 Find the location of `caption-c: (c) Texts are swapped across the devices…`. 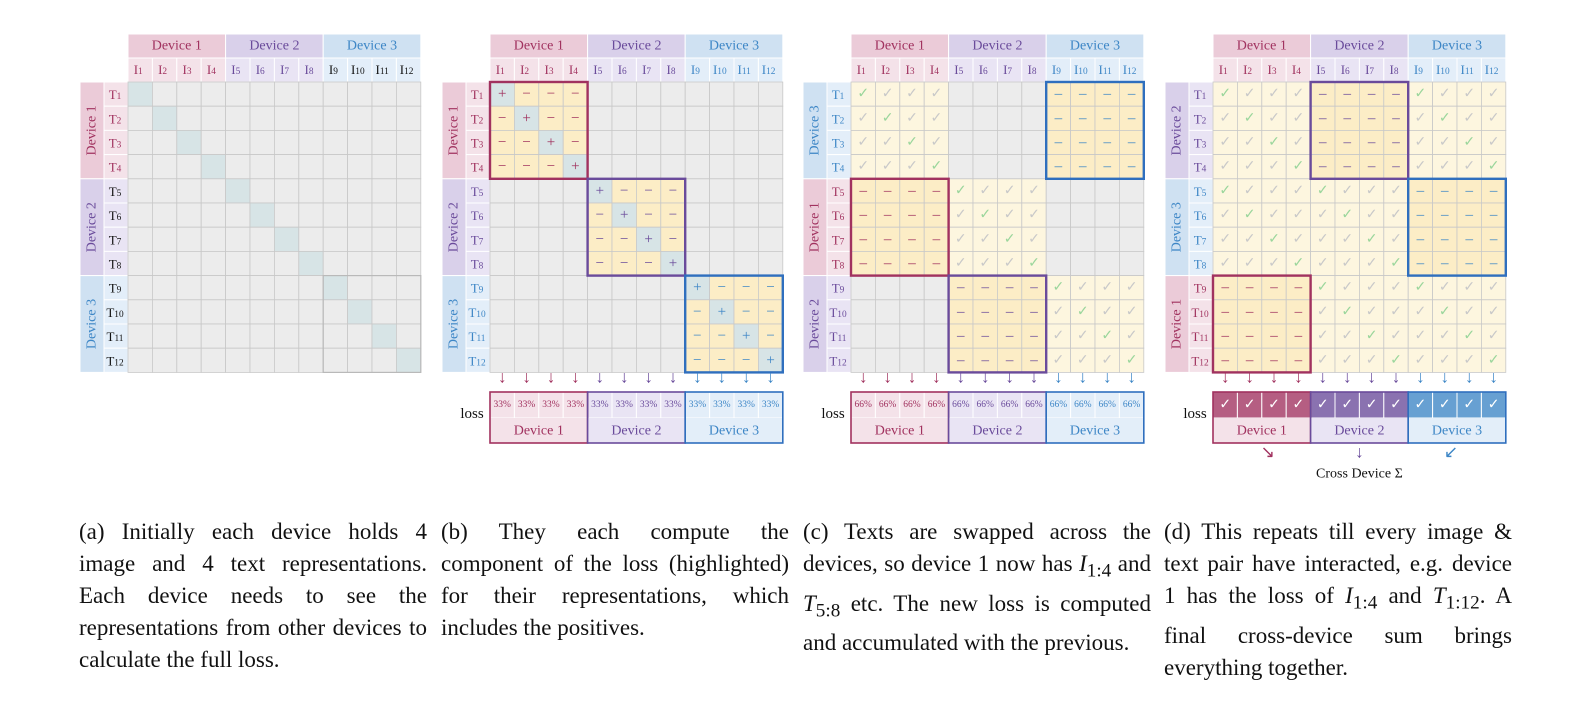

caption-c: (c) Texts are swapped across the devices… is located at coordinates (977, 587).